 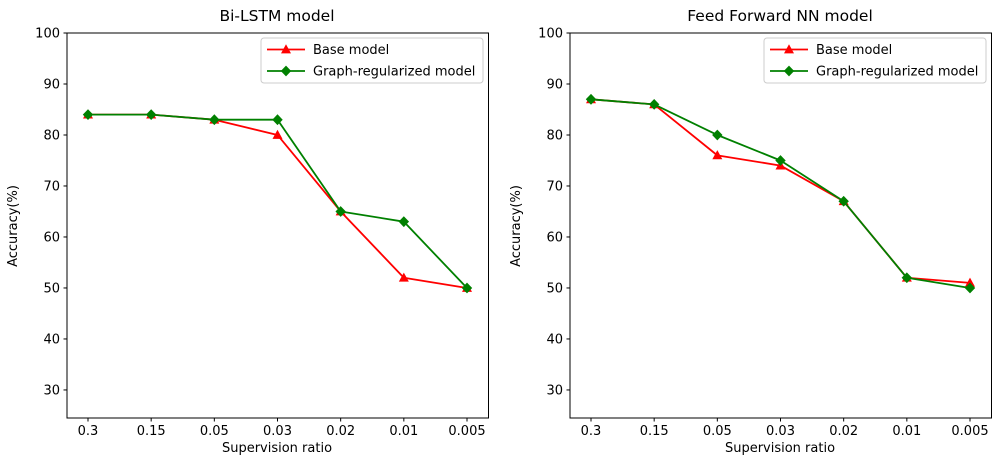 I want to click on chart-title: Feed Forward NN model, so click(x=780, y=16).